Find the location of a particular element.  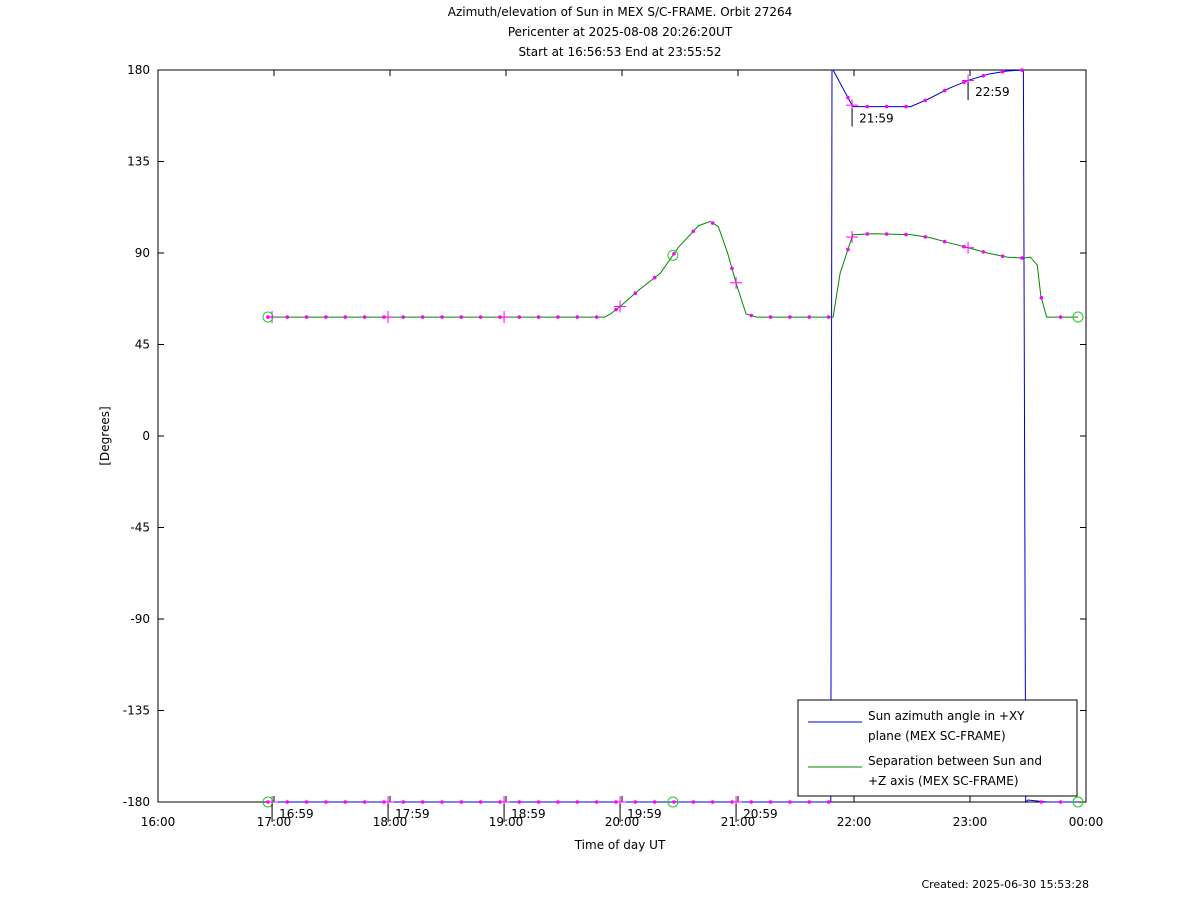

x-tick-label: 20:00 is located at coordinates (622, 822).